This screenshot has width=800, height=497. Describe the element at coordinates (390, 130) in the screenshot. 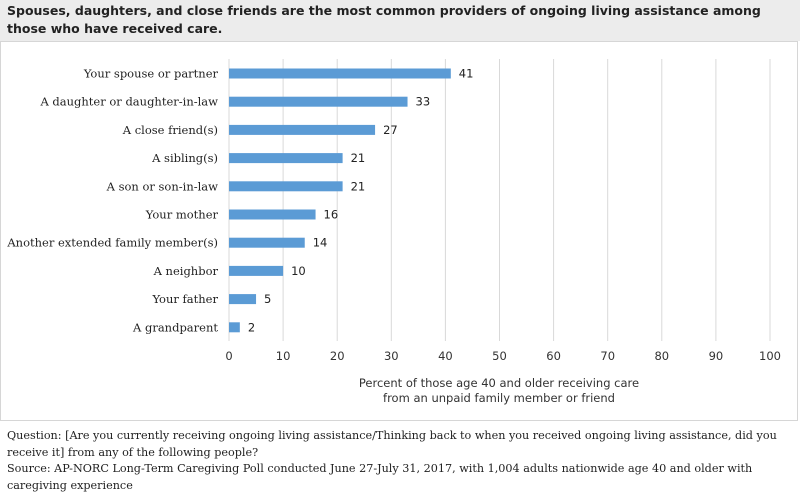

I see `value-label: 27` at that location.